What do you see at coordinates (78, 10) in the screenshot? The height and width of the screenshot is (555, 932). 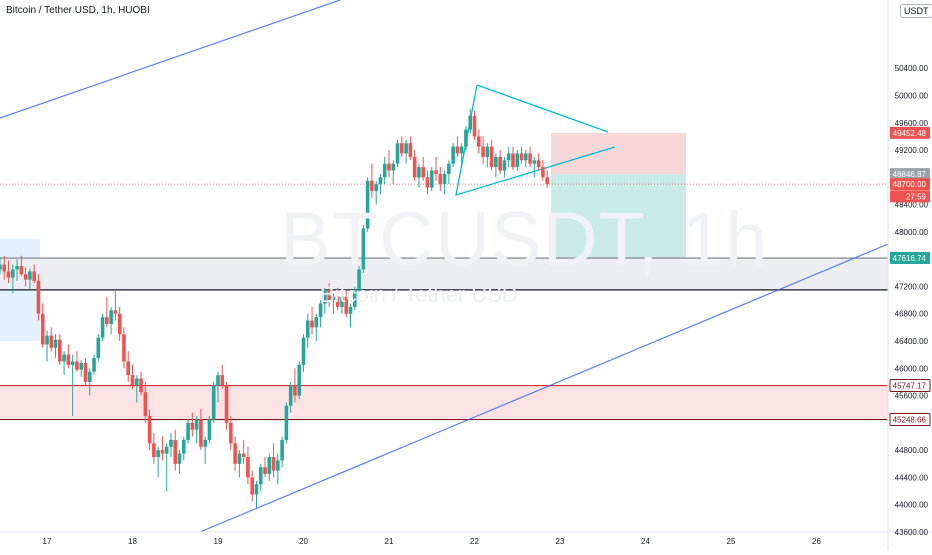 I see `symbol-title: Bitcoin / Tether USD, 1h, HUOBI` at bounding box center [78, 10].